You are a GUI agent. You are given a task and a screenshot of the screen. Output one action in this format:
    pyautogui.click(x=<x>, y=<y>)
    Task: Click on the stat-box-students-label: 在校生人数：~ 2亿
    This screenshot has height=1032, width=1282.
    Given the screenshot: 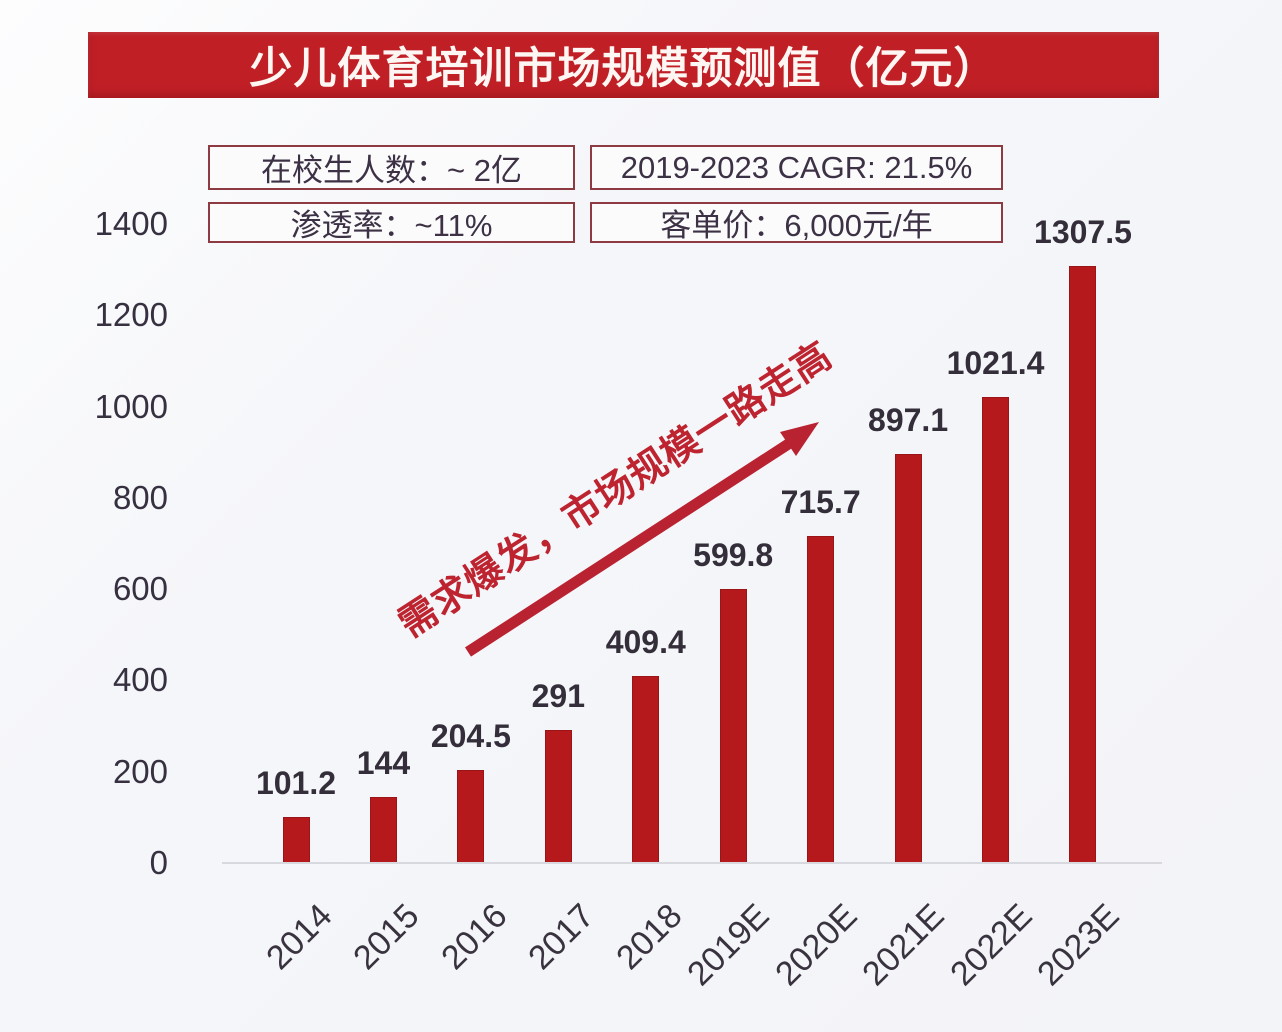 What is the action you would take?
    pyautogui.click(x=391, y=170)
    